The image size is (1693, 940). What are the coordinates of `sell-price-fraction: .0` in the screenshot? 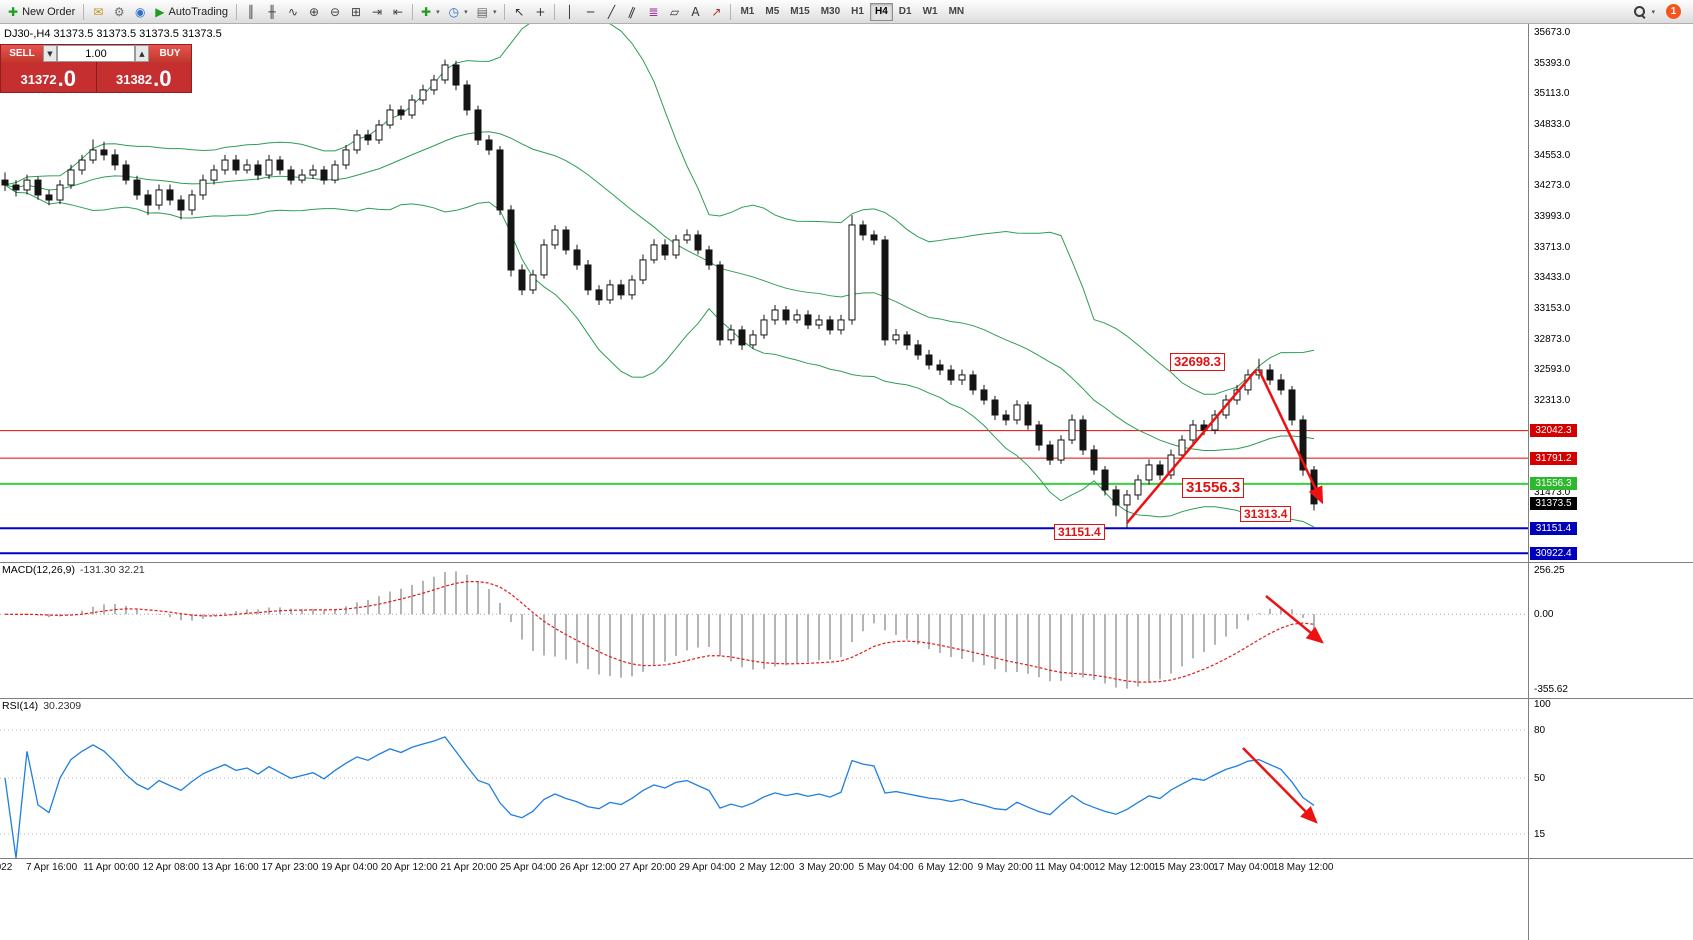 It's located at (66, 78).